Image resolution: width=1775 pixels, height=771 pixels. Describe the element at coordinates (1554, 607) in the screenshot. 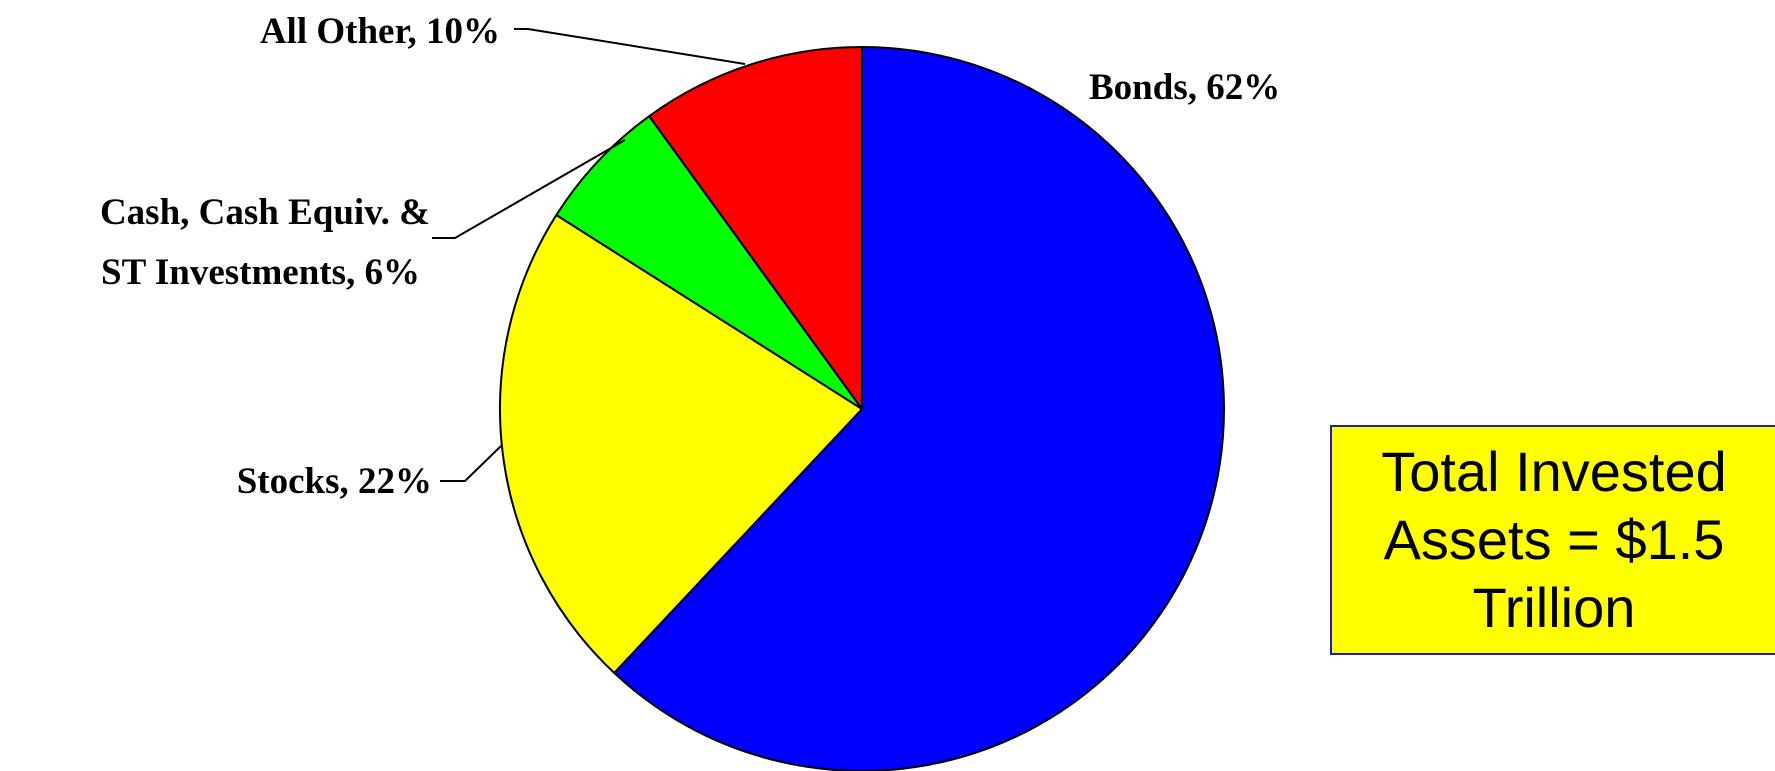

I see `callout-line-3: Trillion` at that location.